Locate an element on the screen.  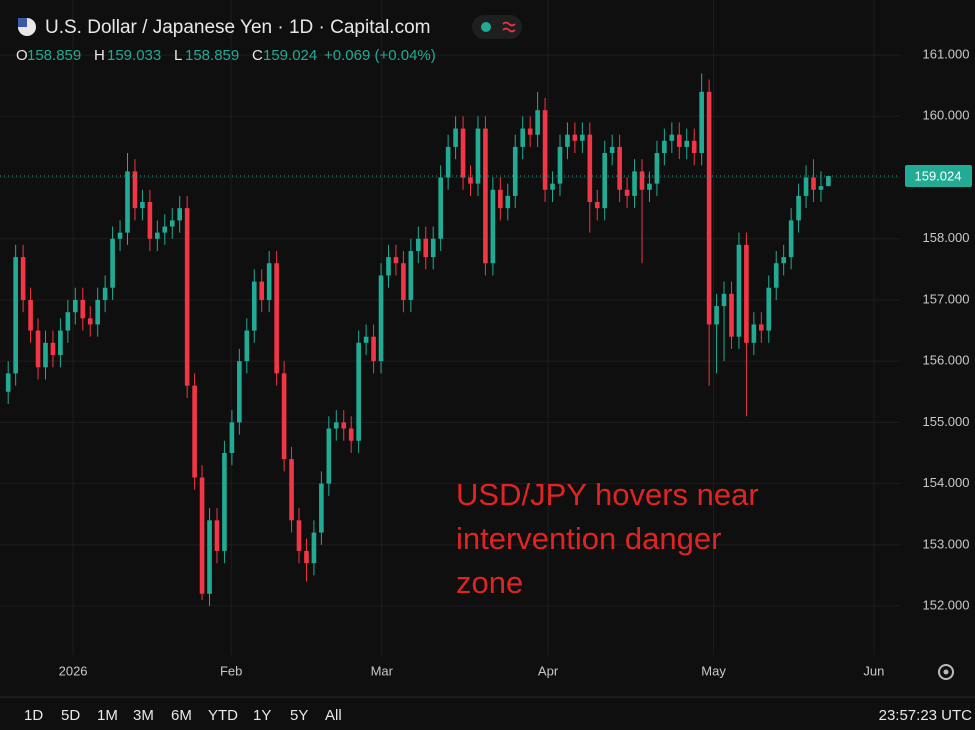
settings-icon is located at coordinates (946, 672).